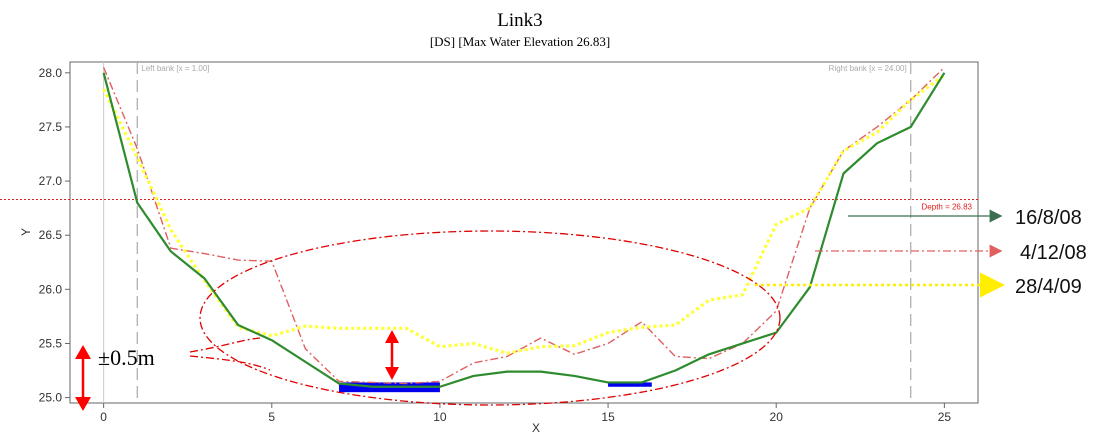  What do you see at coordinates (51, 73) in the screenshot?
I see `y-tick-label: 28.0` at bounding box center [51, 73].